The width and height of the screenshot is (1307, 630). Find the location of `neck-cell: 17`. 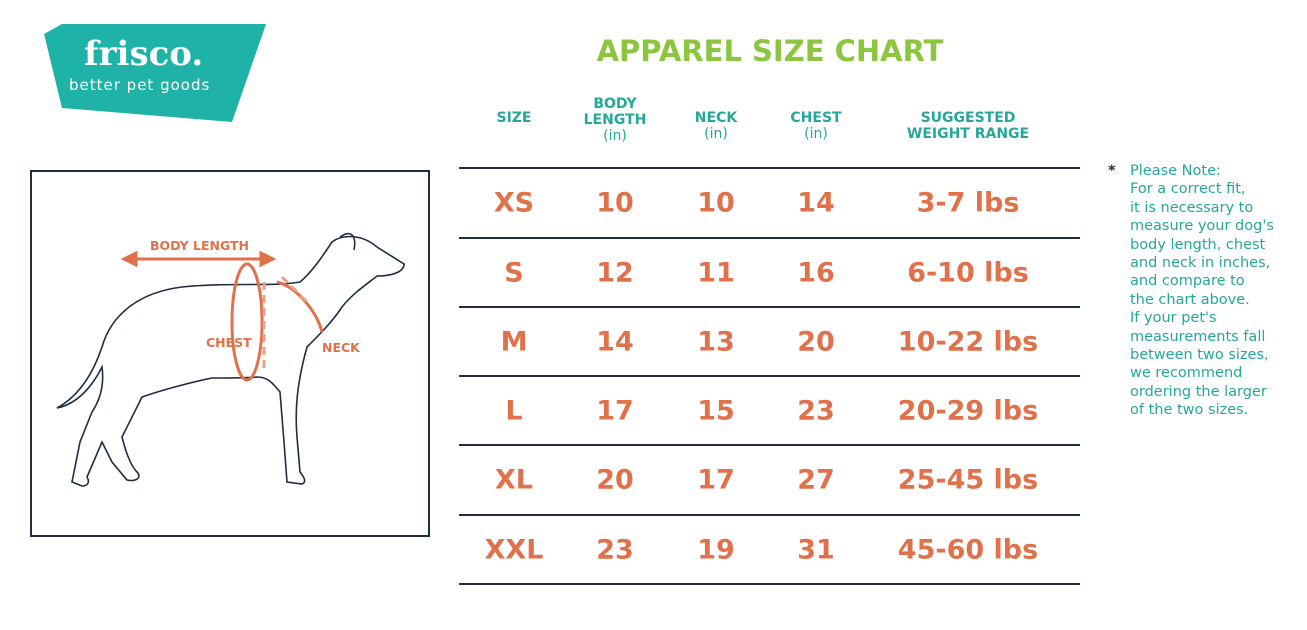

neck-cell: 17 is located at coordinates (716, 480).